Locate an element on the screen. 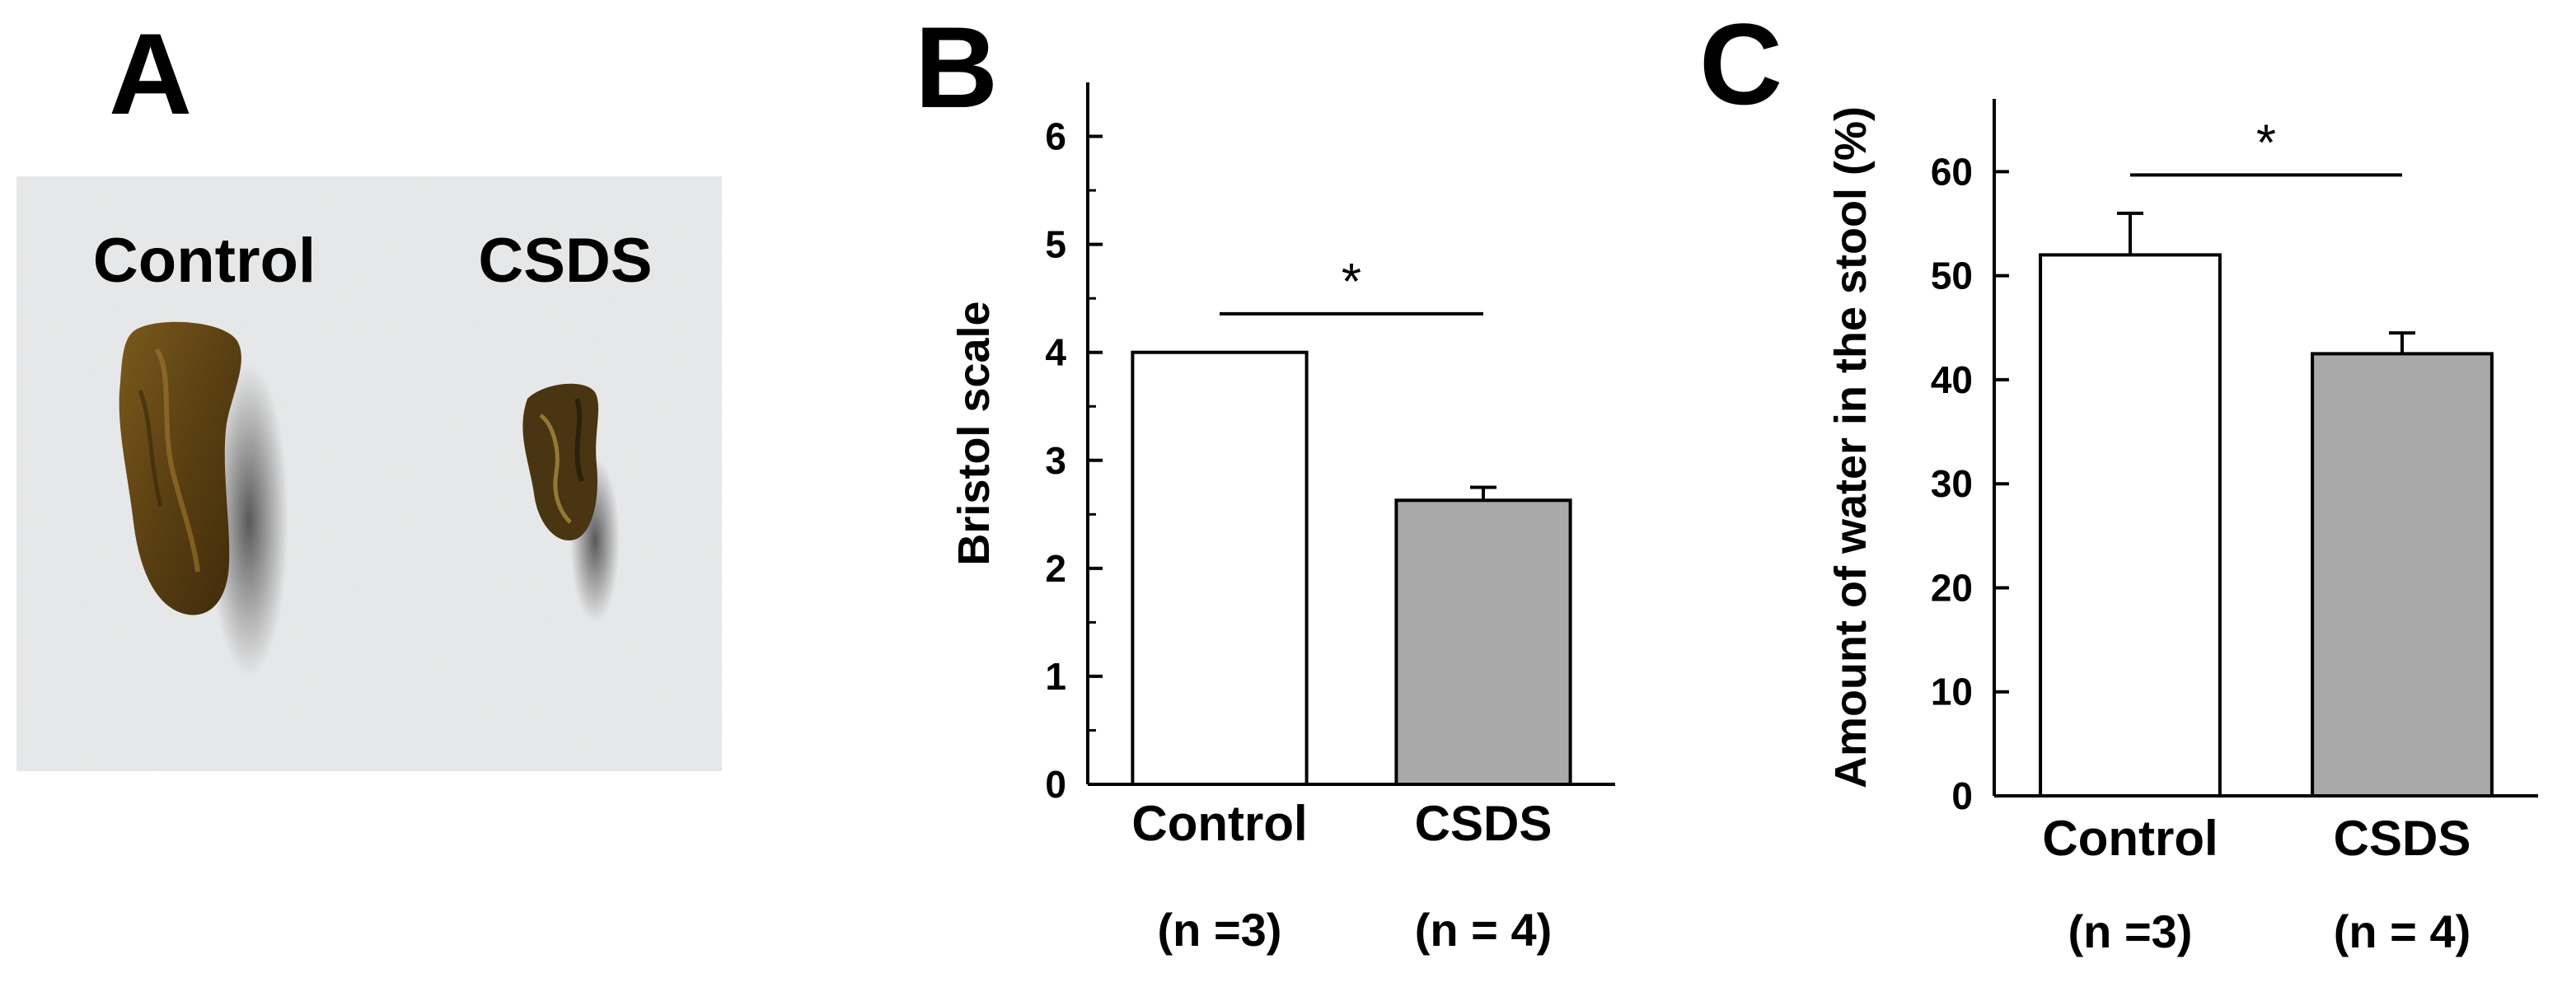  water-y-tick-label: 10 is located at coordinates (1952, 692).